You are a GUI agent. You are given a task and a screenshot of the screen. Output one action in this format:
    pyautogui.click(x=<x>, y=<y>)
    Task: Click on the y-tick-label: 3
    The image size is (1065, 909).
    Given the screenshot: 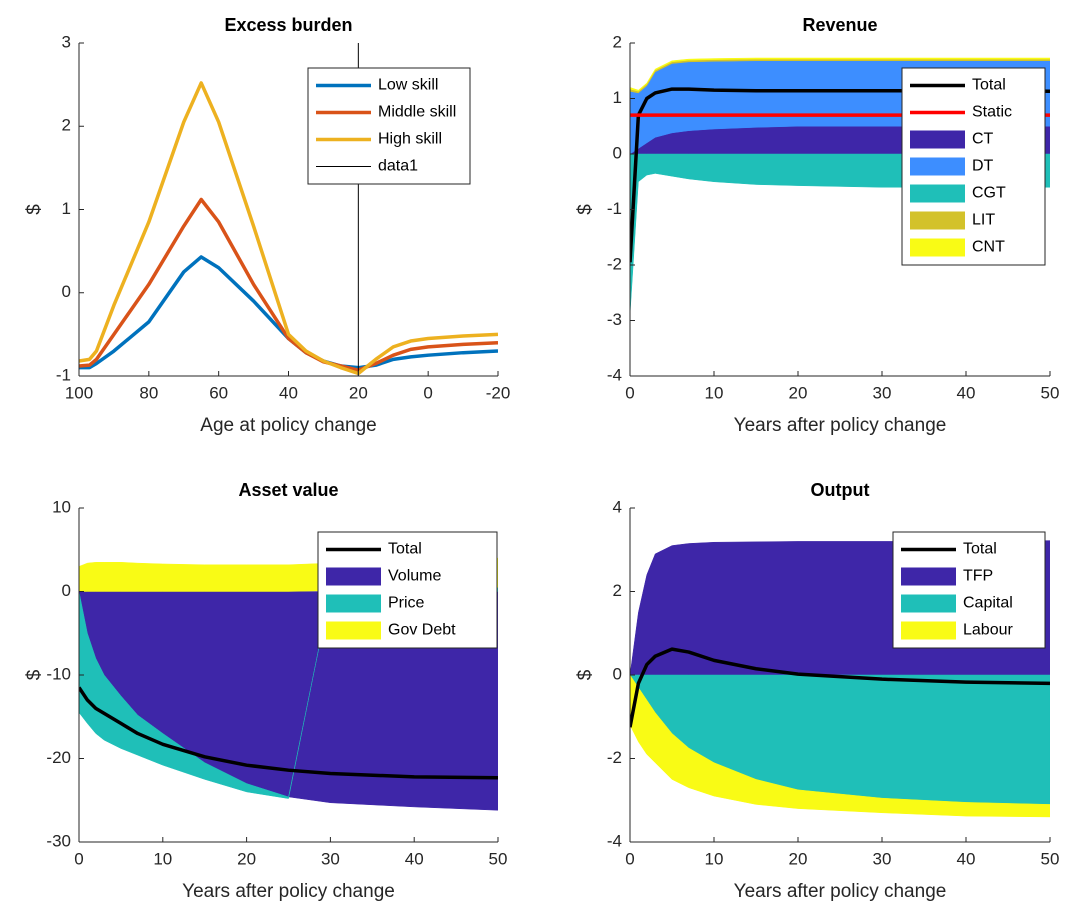 What is the action you would take?
    pyautogui.click(x=66, y=41)
    